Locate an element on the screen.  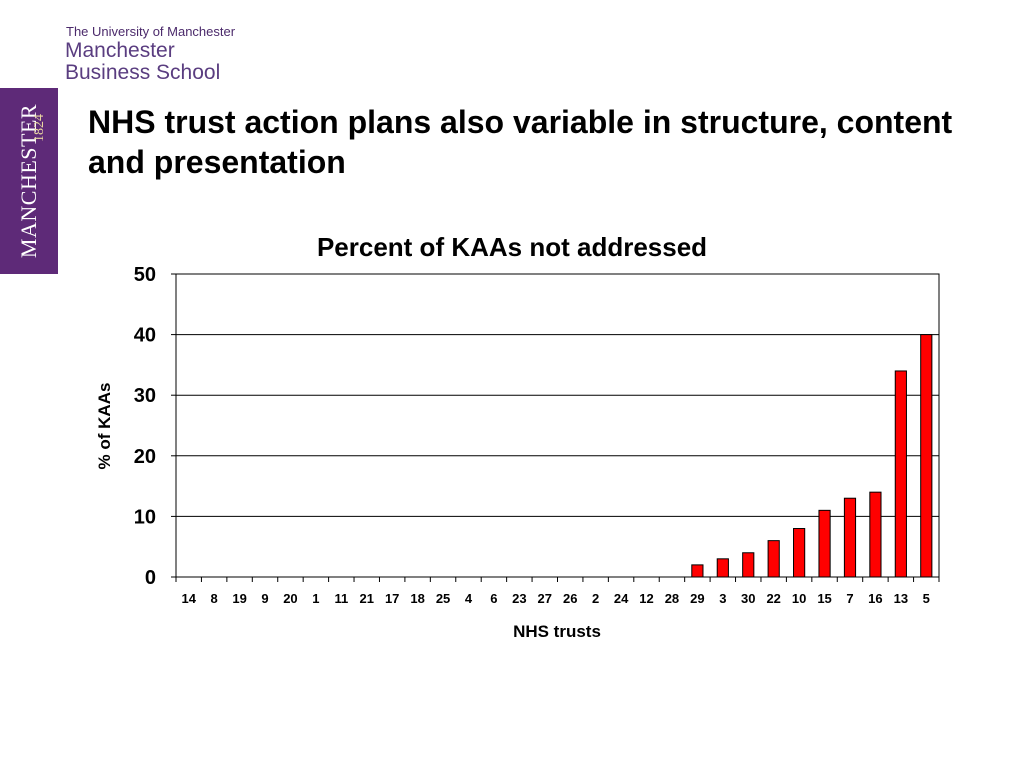
x-tick-label: 13 is located at coordinates (901, 598).